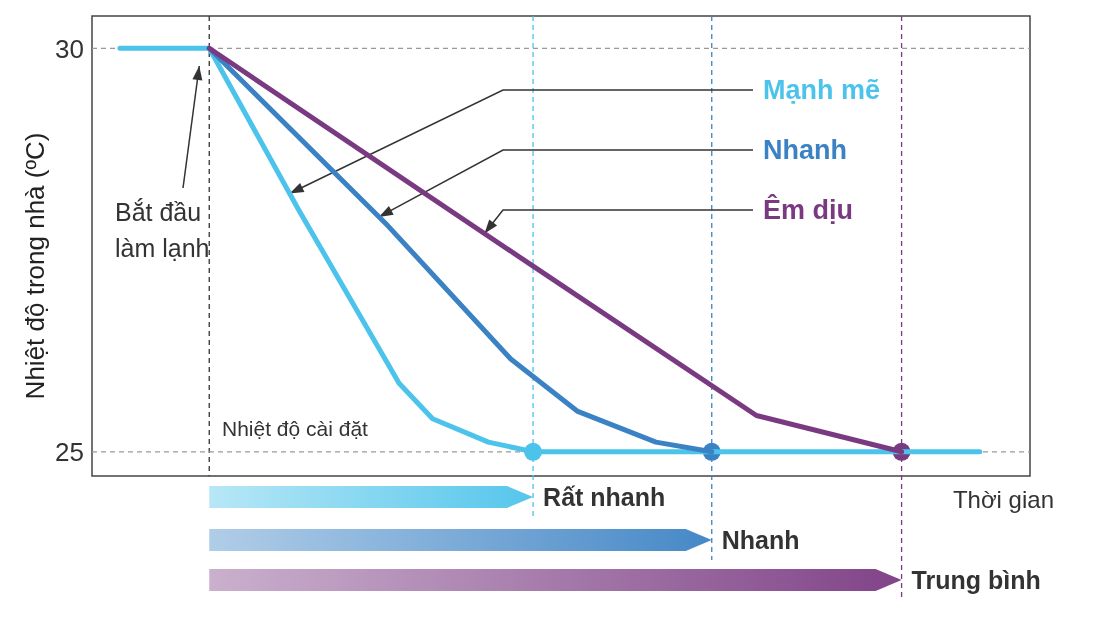  Describe the element at coordinates (295, 428) in the screenshot. I see `ref-line-label: Nhiệt độ cài đặt` at that location.